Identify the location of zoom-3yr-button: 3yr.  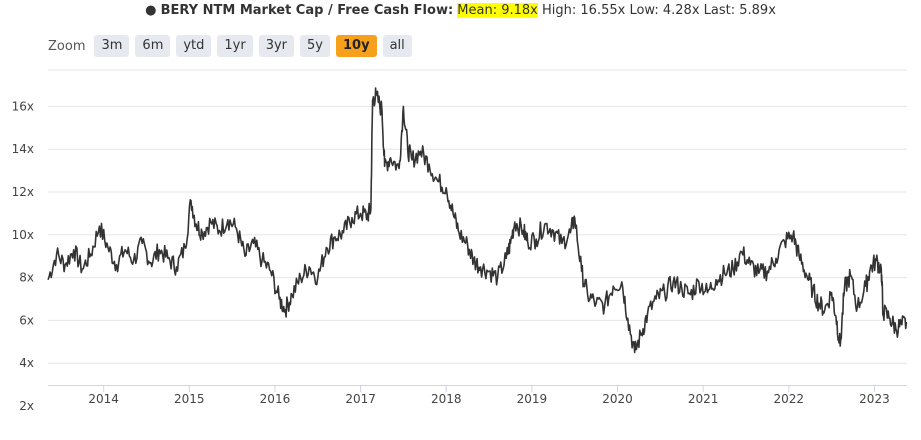
(276, 46).